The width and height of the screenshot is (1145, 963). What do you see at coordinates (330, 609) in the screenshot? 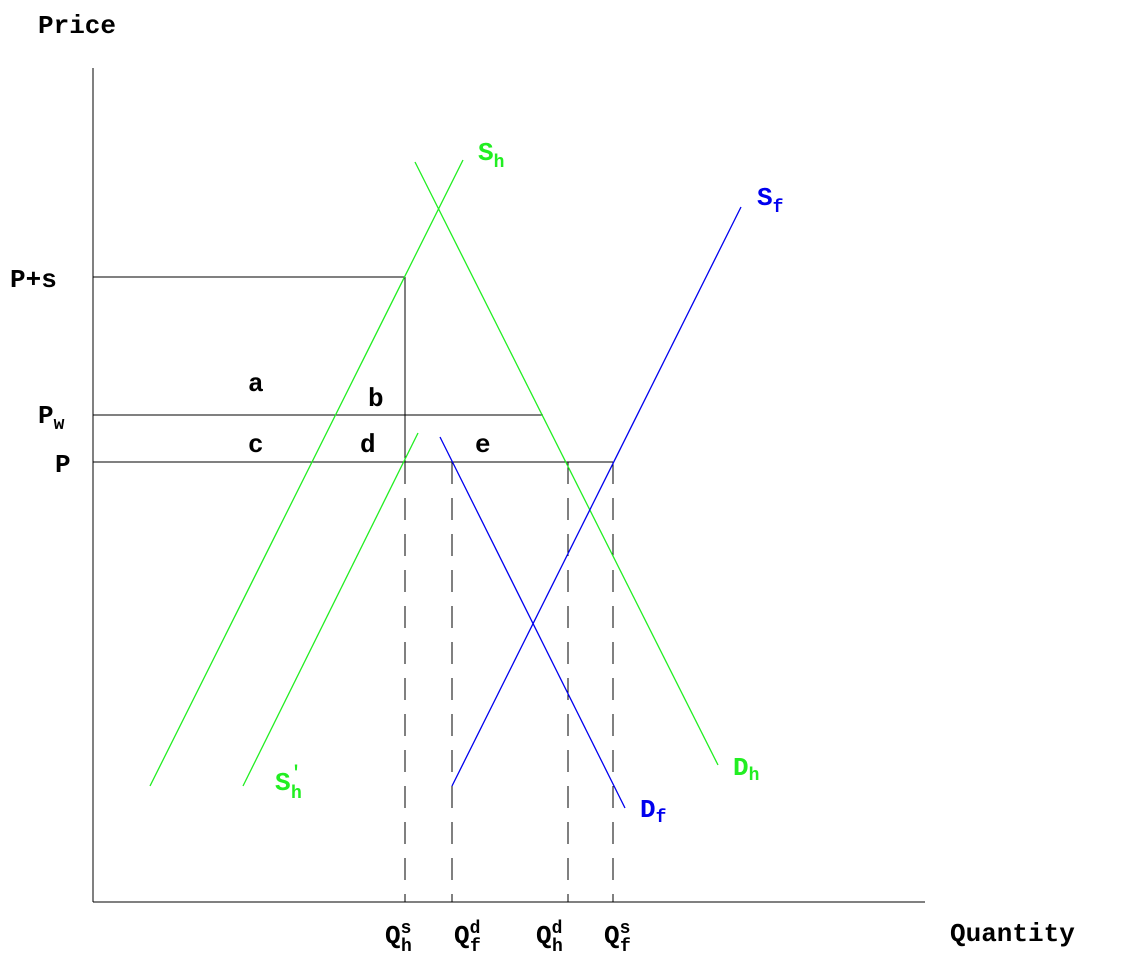
I see `supply-curve` at bounding box center [330, 609].